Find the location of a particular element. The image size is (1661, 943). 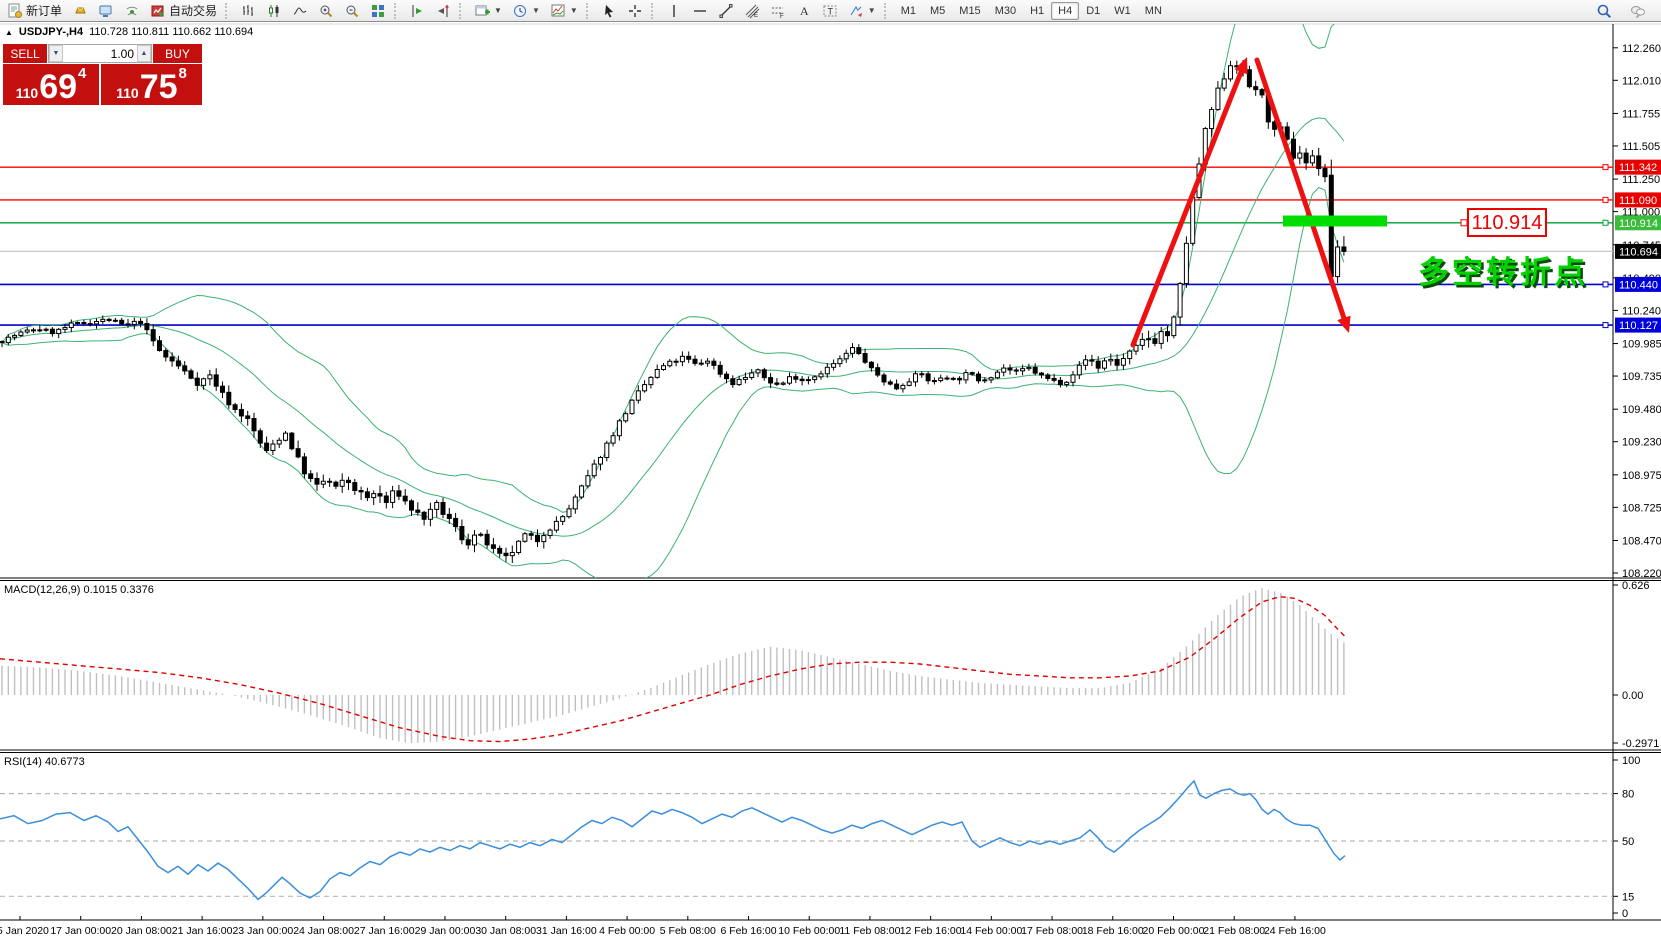

price-tick: 111.250 is located at coordinates (1641, 180).